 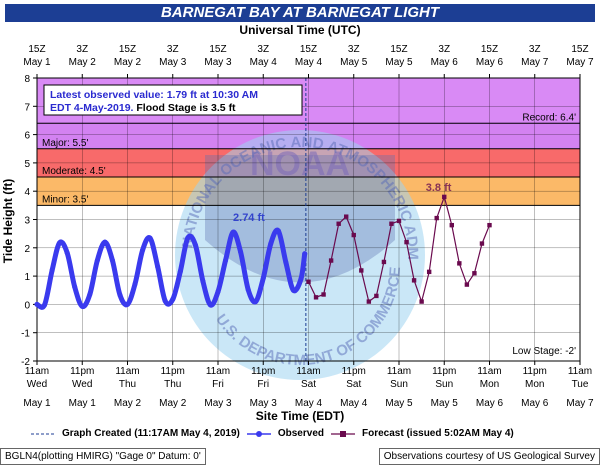 I want to click on top-tick-label-date: May 6, so click(x=445, y=62).